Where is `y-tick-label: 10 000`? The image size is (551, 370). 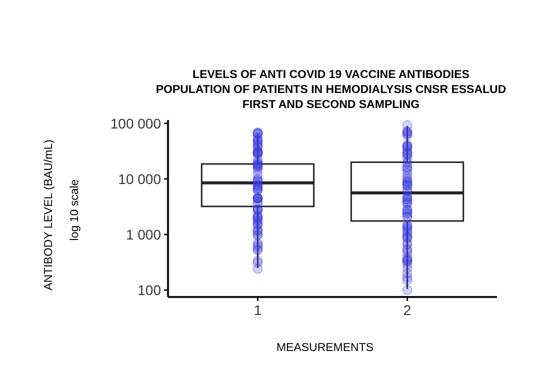
y-tick-label: 10 000 is located at coordinates (140, 178).